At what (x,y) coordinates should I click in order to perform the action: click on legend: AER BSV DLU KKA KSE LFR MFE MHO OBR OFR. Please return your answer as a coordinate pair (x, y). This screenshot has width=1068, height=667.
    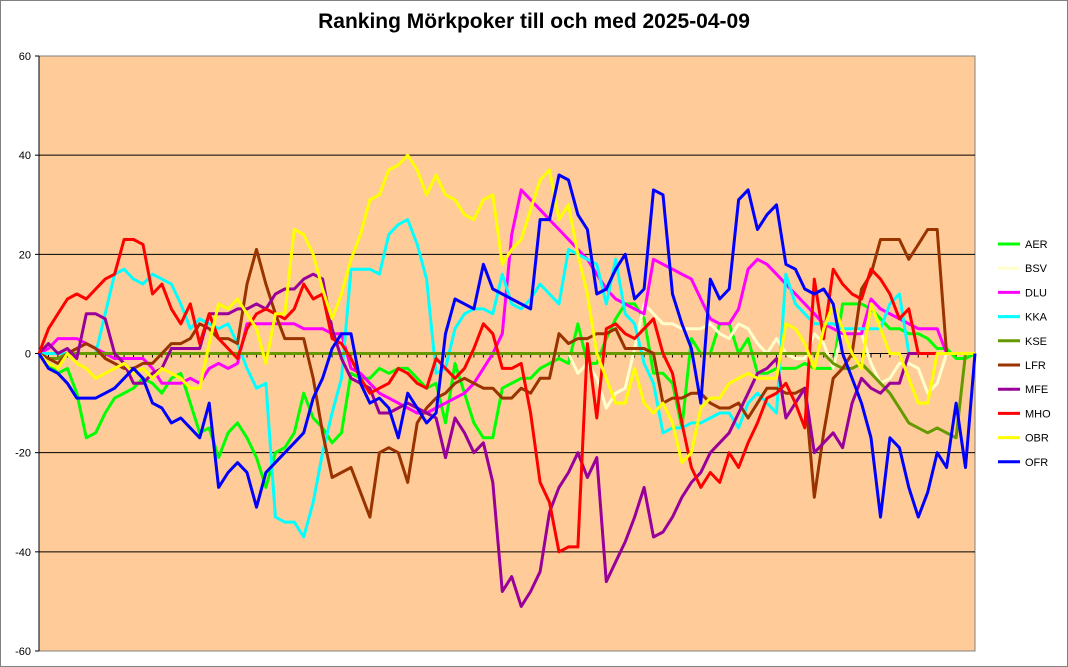
    Looking at the image, I should click on (1024, 354).